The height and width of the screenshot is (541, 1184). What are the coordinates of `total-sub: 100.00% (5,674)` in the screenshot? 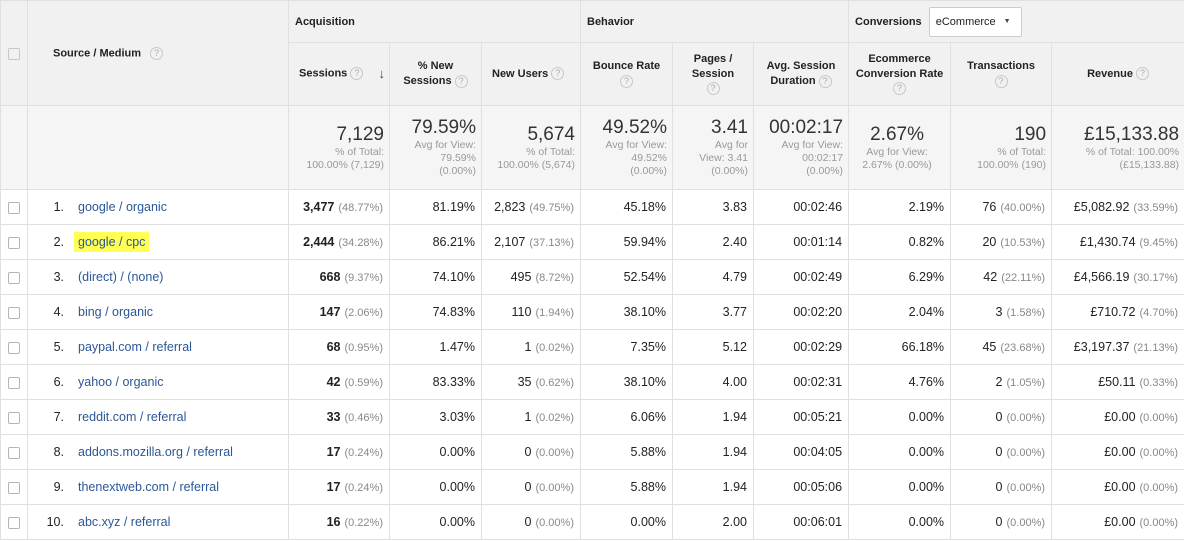 It's located at (536, 164).